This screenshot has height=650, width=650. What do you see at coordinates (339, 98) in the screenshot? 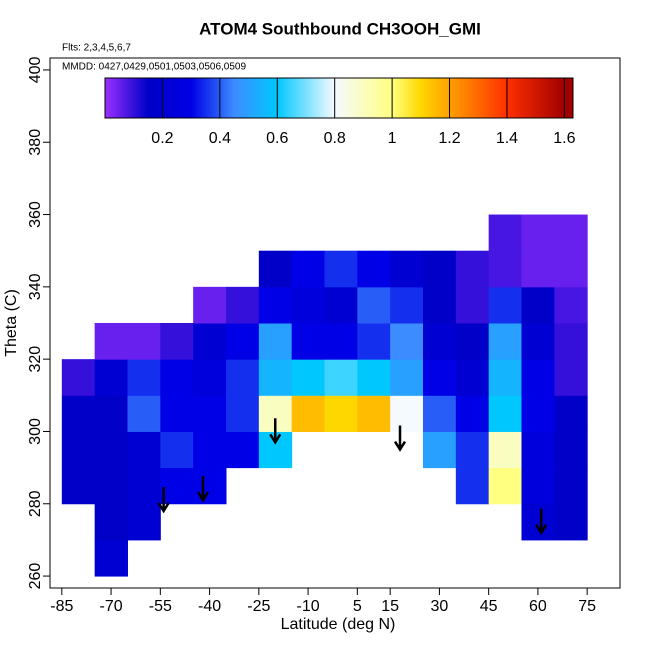
I see `colorbar` at bounding box center [339, 98].